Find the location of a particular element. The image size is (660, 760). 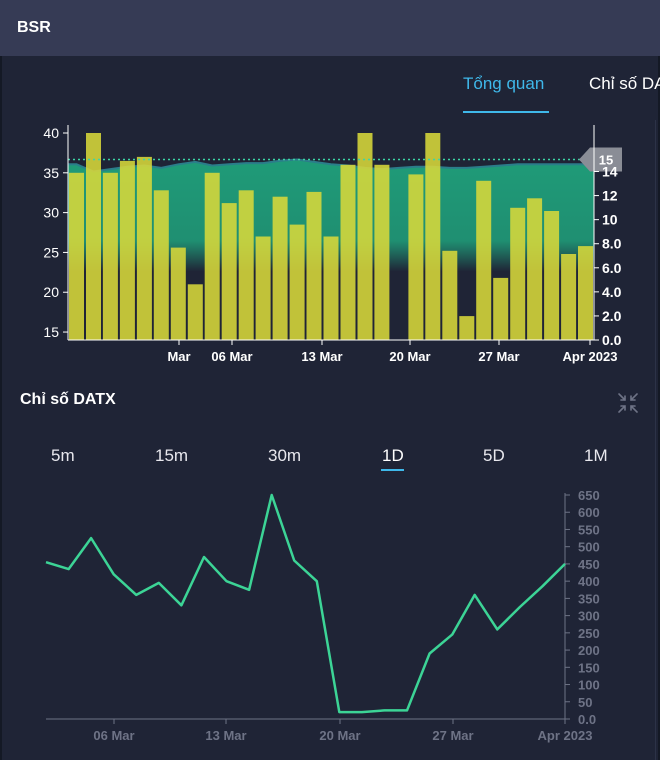

period-5d: 5D is located at coordinates (494, 455).